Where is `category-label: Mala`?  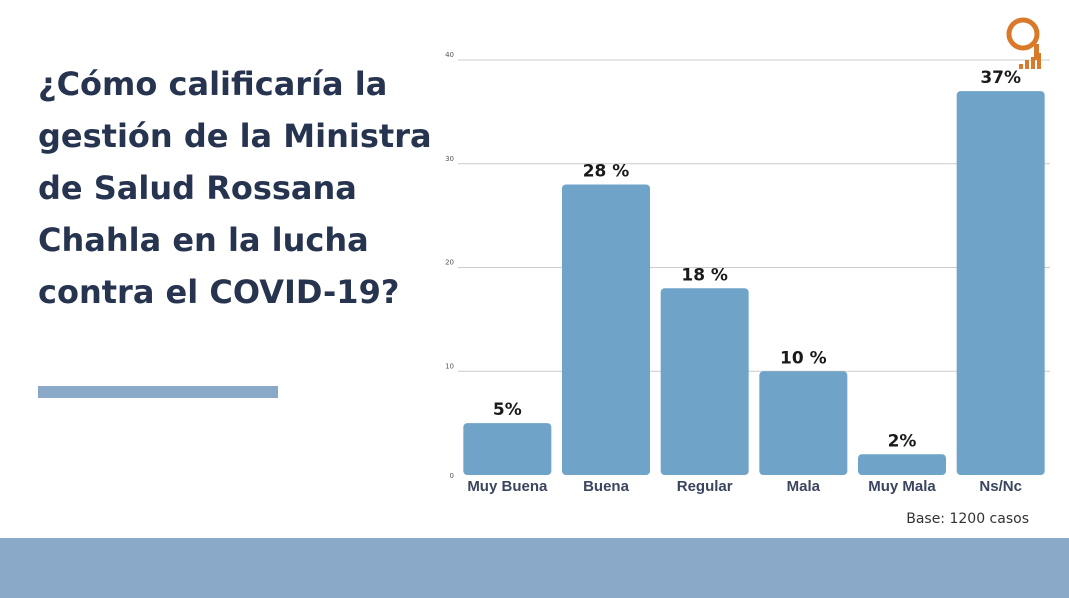 category-label: Mala is located at coordinates (804, 486).